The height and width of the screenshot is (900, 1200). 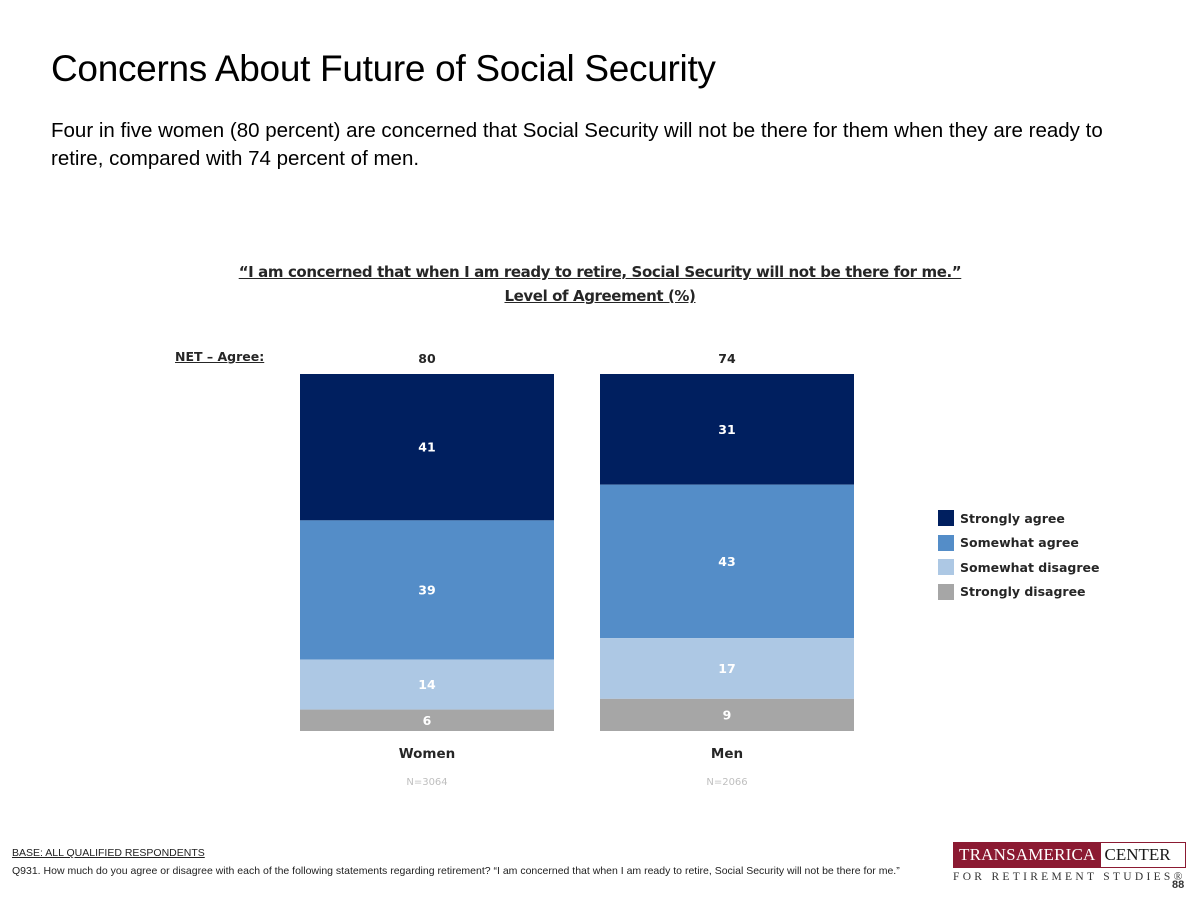 I want to click on footer-base: BASE: ALL QUALIFIED RESPONDENTS, so click(x=108, y=853).